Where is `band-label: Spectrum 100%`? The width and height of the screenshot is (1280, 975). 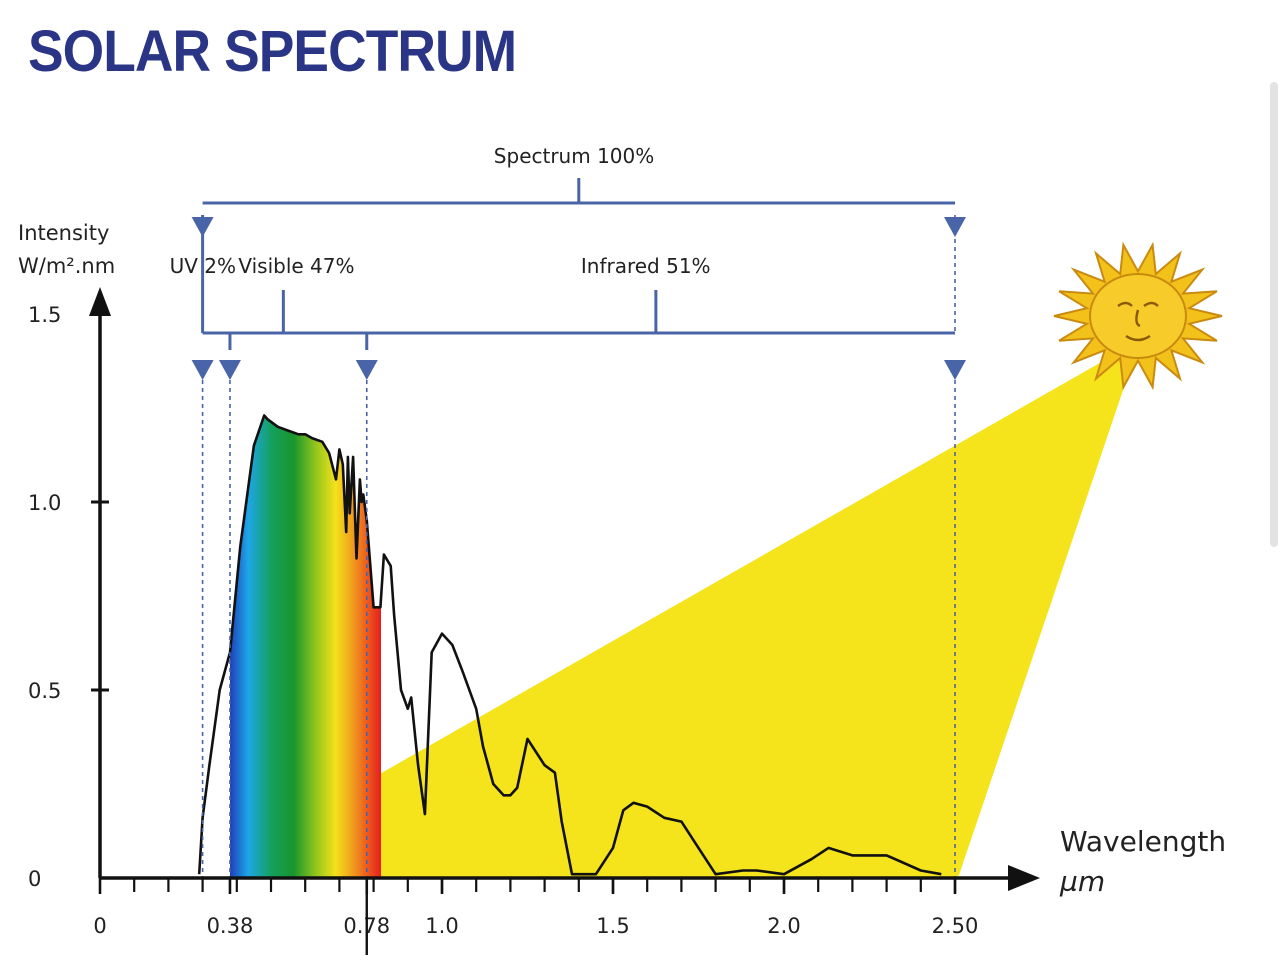 band-label: Spectrum 100% is located at coordinates (574, 156).